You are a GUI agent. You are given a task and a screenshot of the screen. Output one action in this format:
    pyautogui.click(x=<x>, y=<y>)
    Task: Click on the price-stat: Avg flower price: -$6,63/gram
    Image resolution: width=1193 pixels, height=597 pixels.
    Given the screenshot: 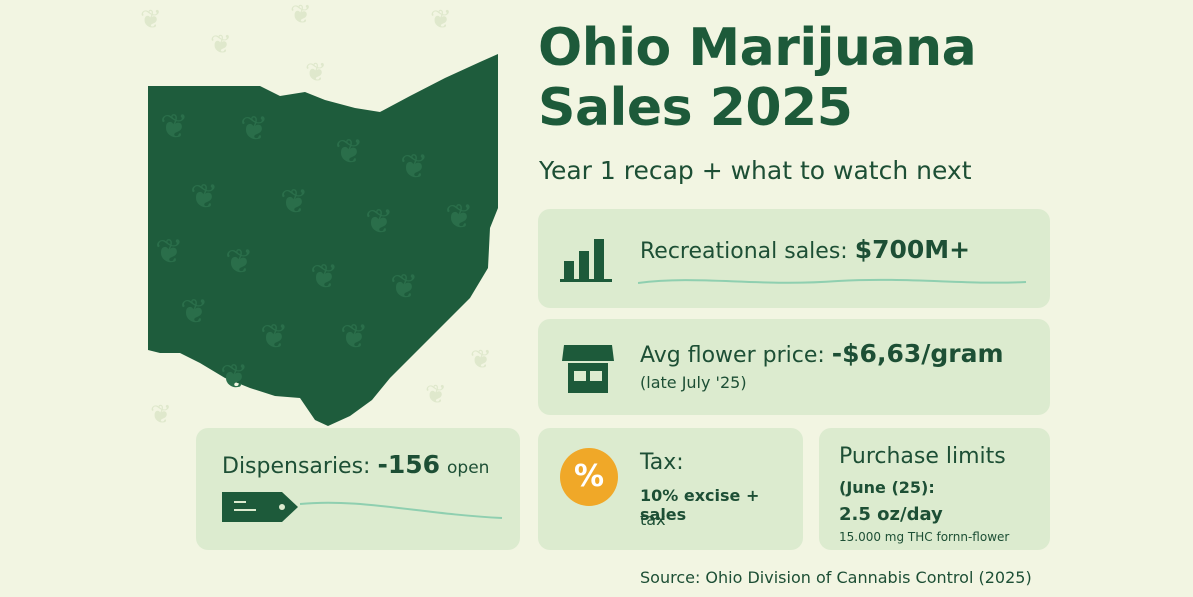 What is the action you would take?
    pyautogui.click(x=822, y=353)
    